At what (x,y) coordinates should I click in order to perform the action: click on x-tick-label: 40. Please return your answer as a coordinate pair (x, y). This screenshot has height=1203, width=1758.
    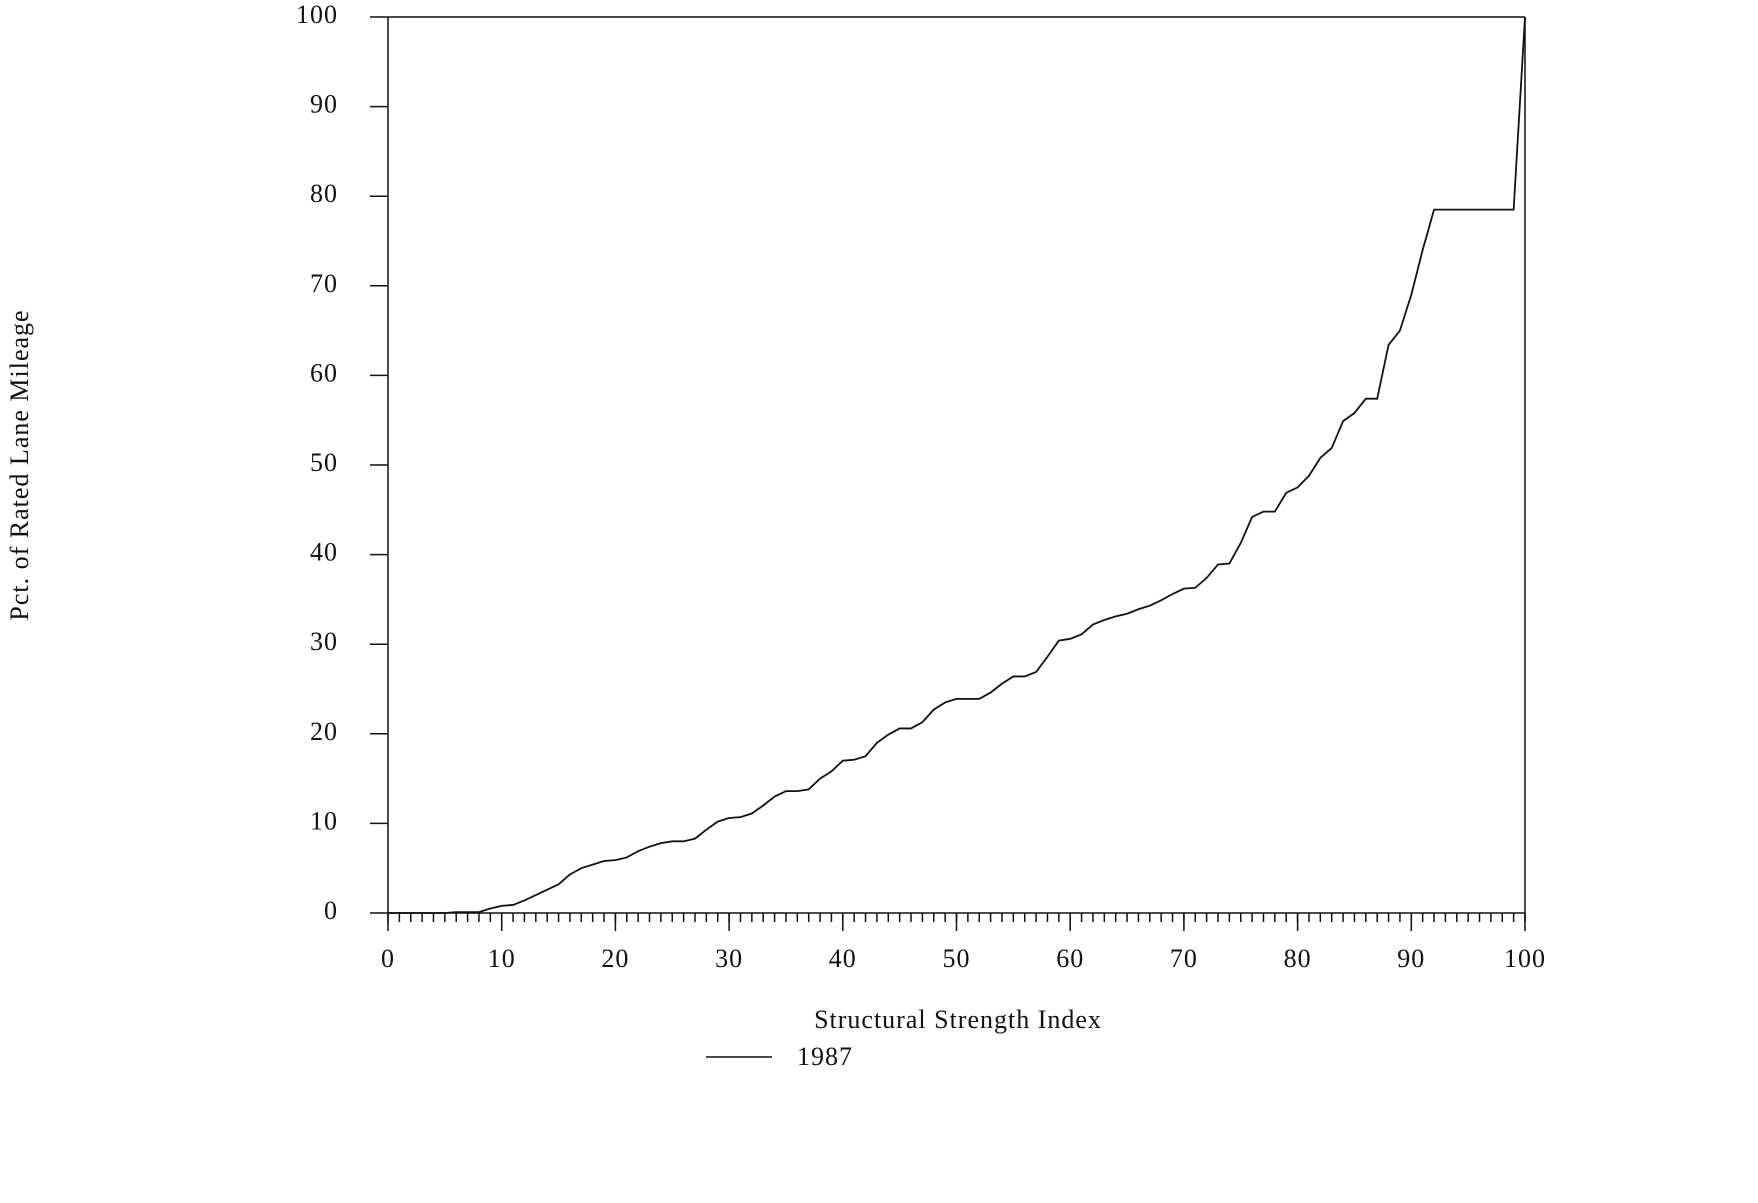
    Looking at the image, I should click on (843, 958).